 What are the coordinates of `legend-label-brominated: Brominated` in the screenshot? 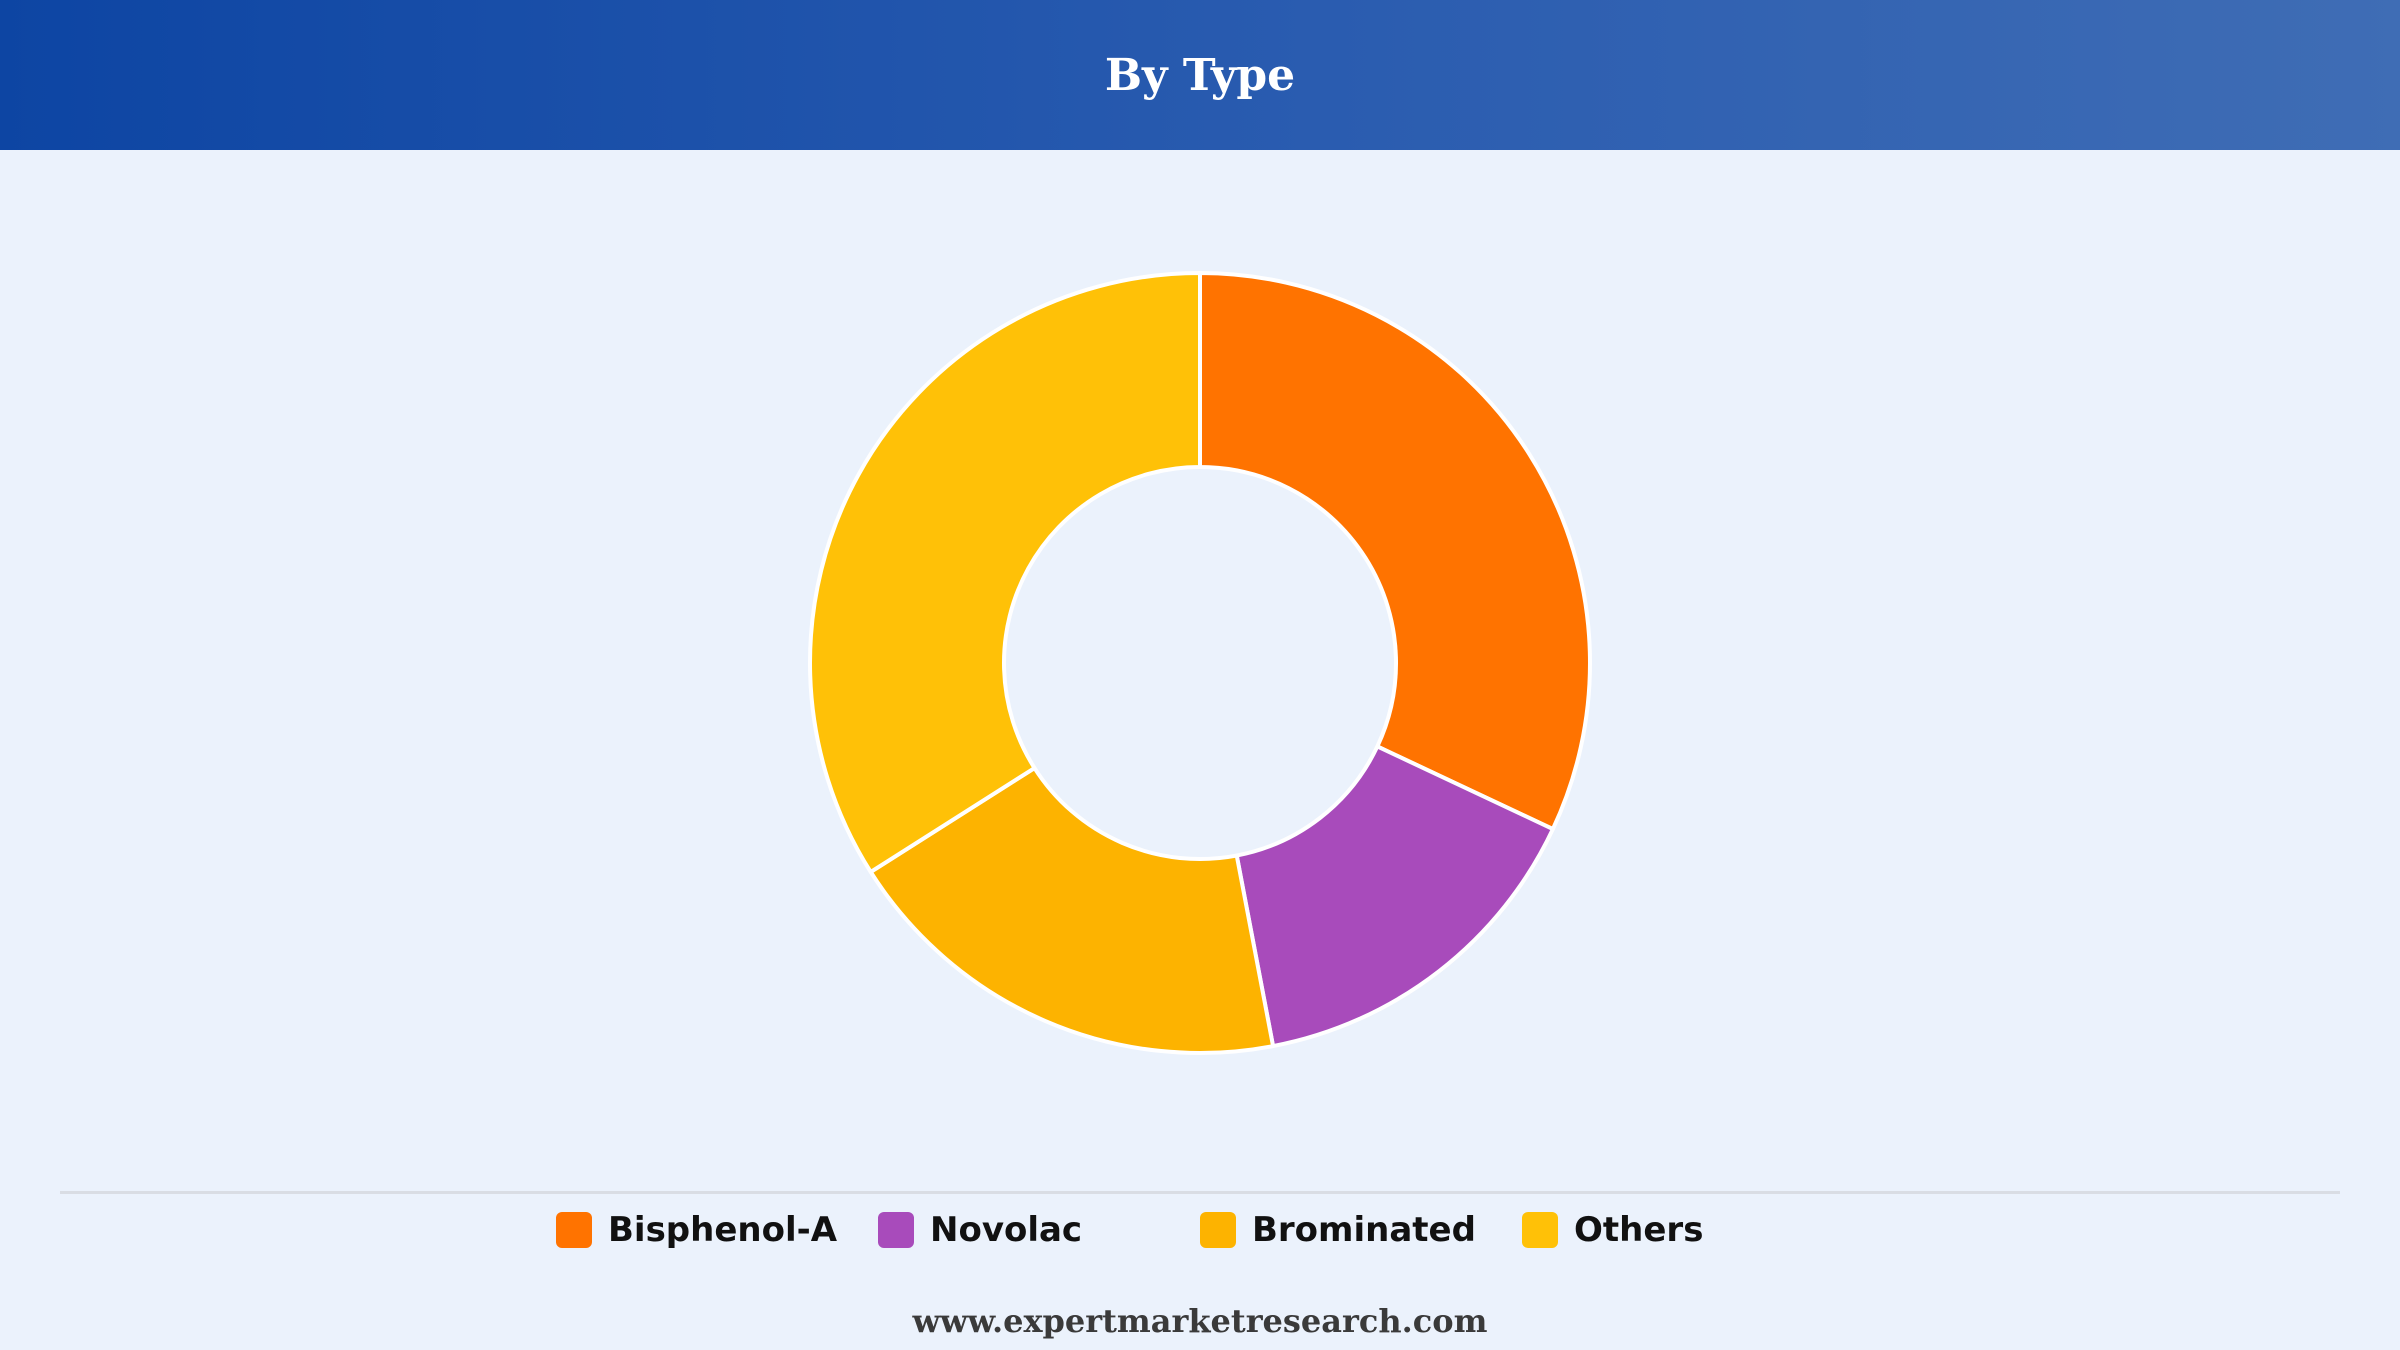 It's located at (1364, 1230).